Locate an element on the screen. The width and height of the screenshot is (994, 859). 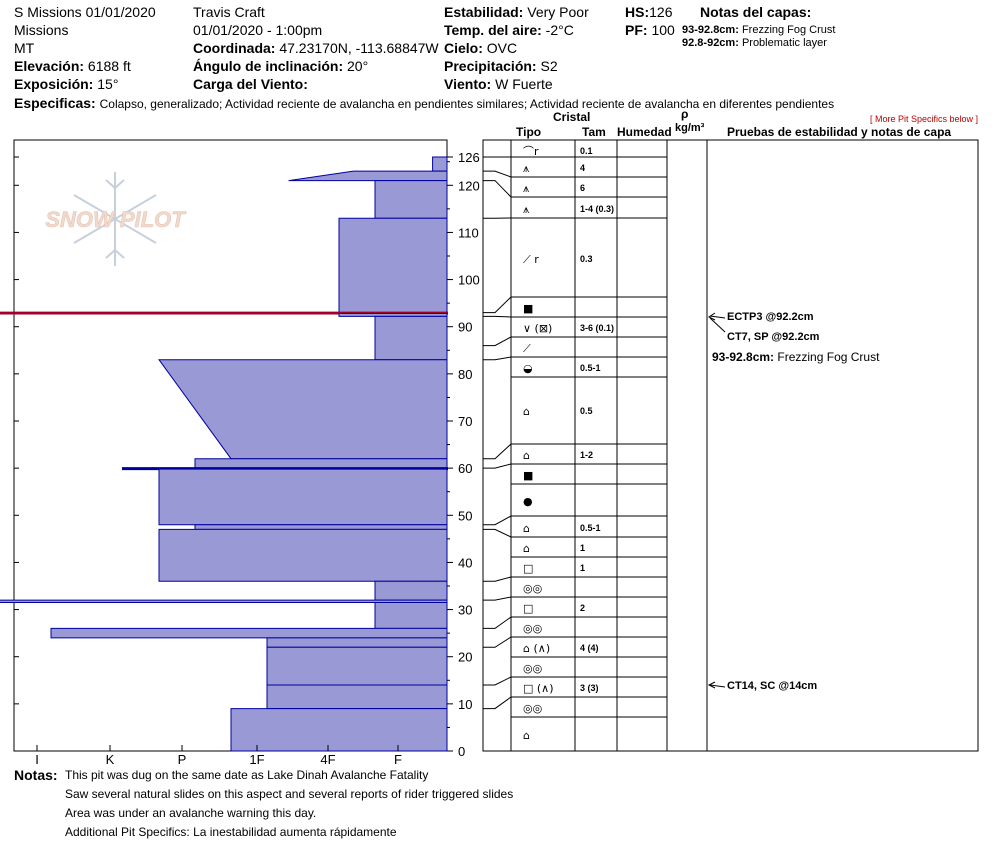
hardness-tick-label: P is located at coordinates (182, 759).